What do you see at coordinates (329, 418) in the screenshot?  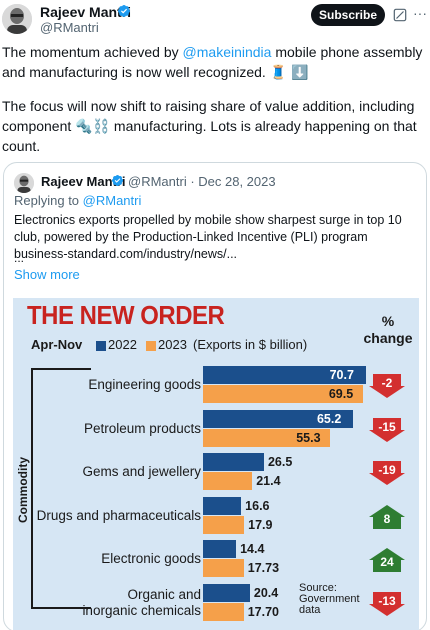 I see `bar-value-label: 65.2` at bounding box center [329, 418].